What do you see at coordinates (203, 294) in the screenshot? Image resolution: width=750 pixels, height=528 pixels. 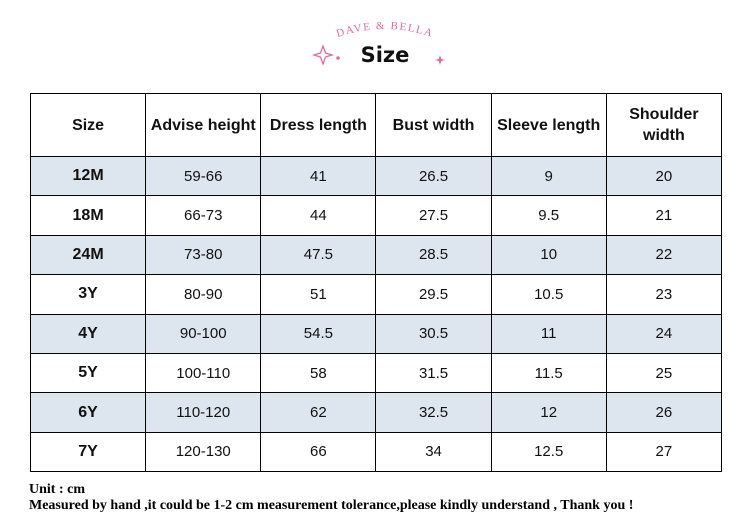 I see `table-cell: 80-90` at bounding box center [203, 294].